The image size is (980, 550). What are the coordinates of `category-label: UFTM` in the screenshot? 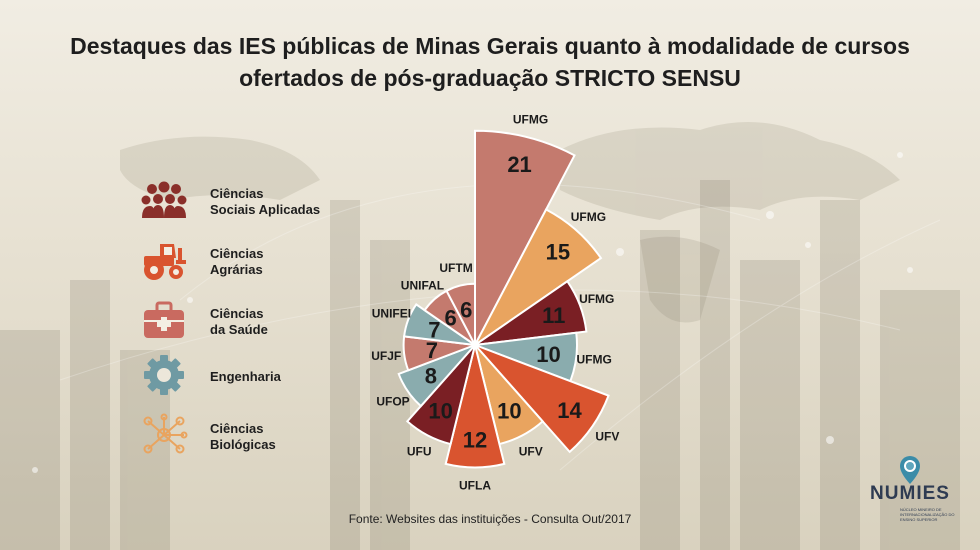 It's located at (455, 268).